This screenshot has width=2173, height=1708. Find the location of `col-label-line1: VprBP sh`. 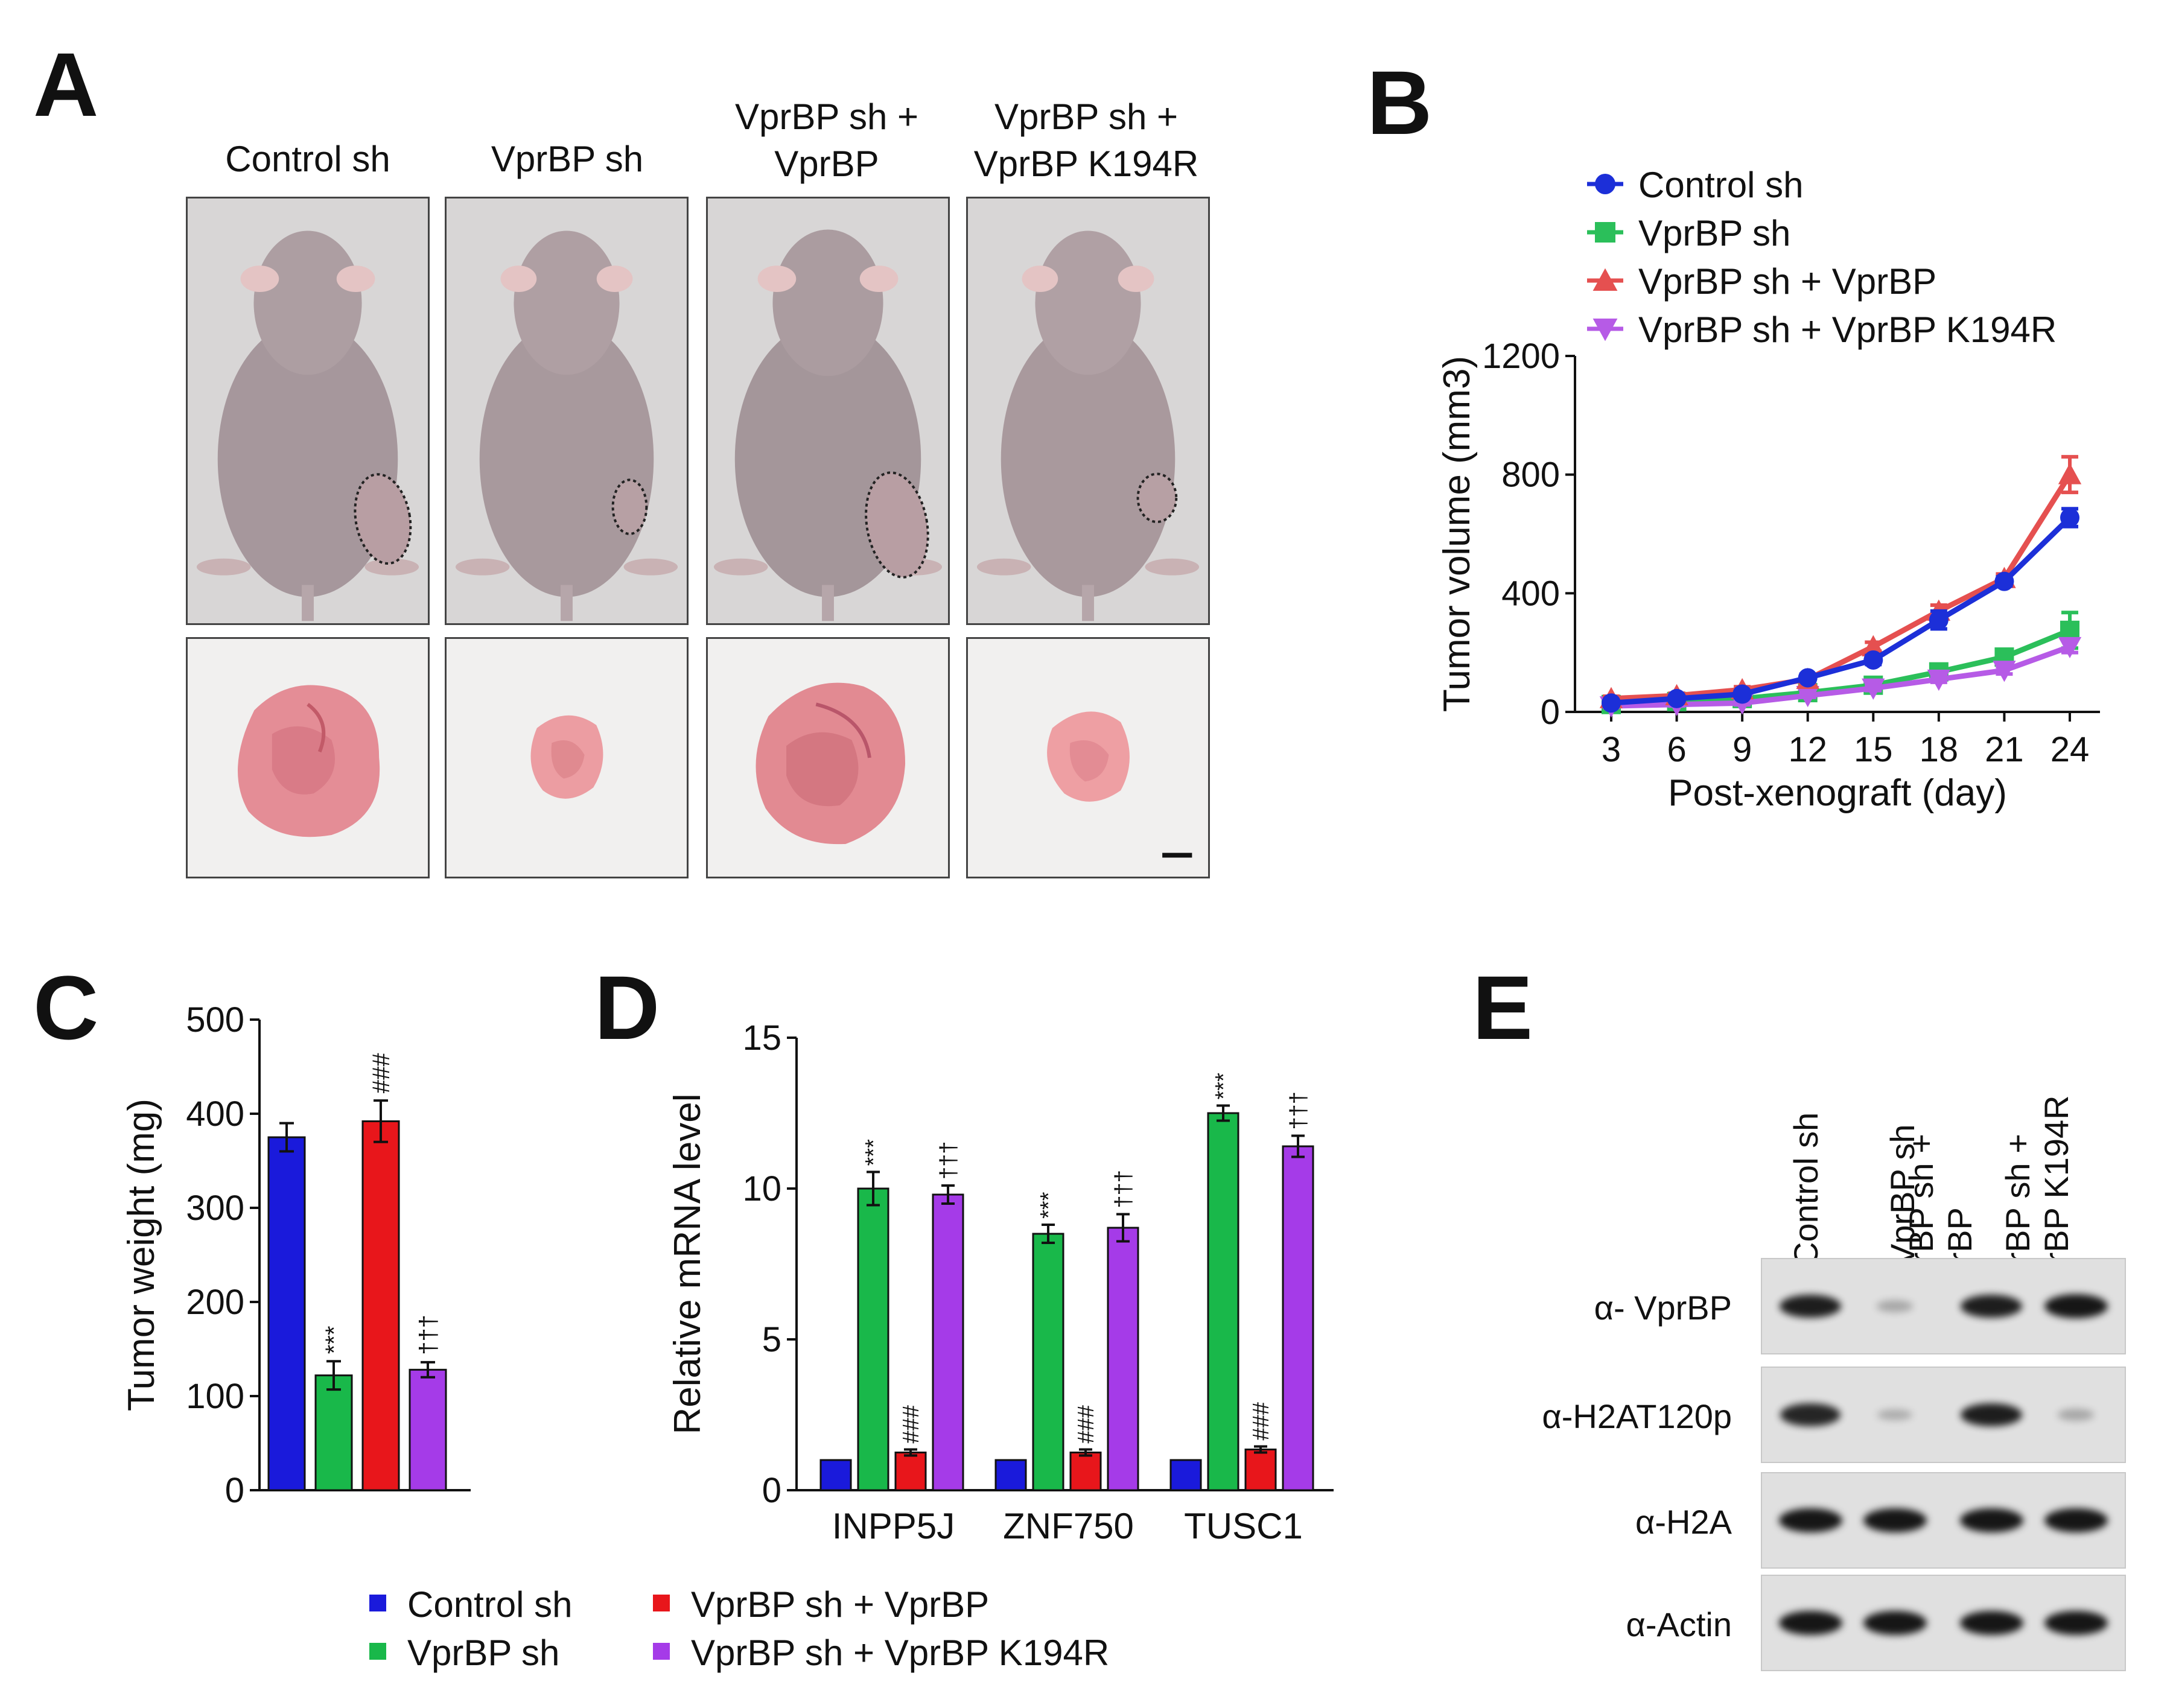

col-label-line1: VprBP sh is located at coordinates (567, 159).